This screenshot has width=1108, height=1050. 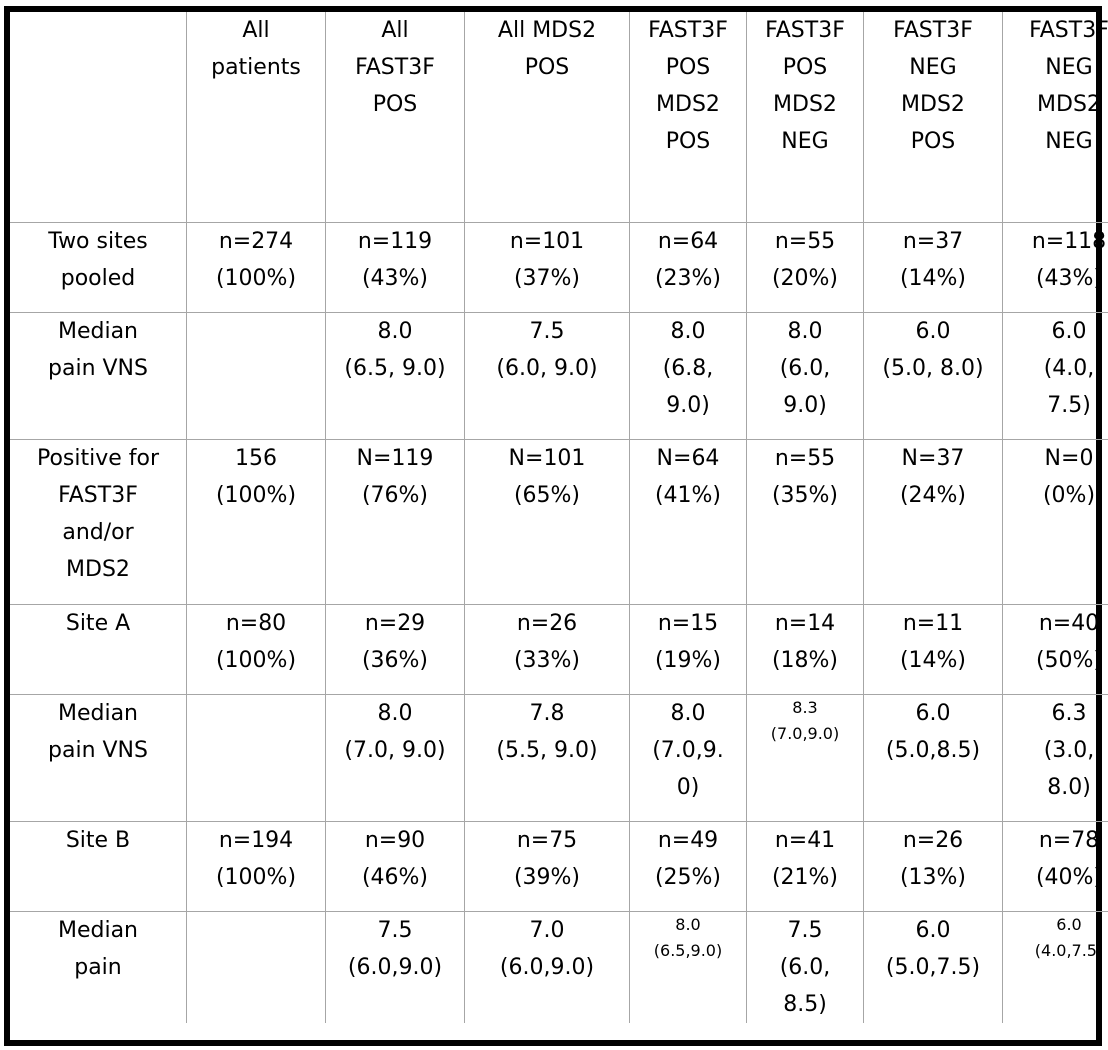 What do you see at coordinates (1055, 267) in the screenshot?
I see `table-cell: n=118 (43%)` at bounding box center [1055, 267].